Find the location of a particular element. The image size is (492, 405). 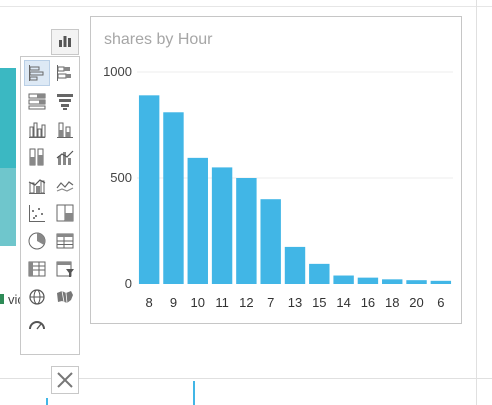

close-button is located at coordinates (65, 380).